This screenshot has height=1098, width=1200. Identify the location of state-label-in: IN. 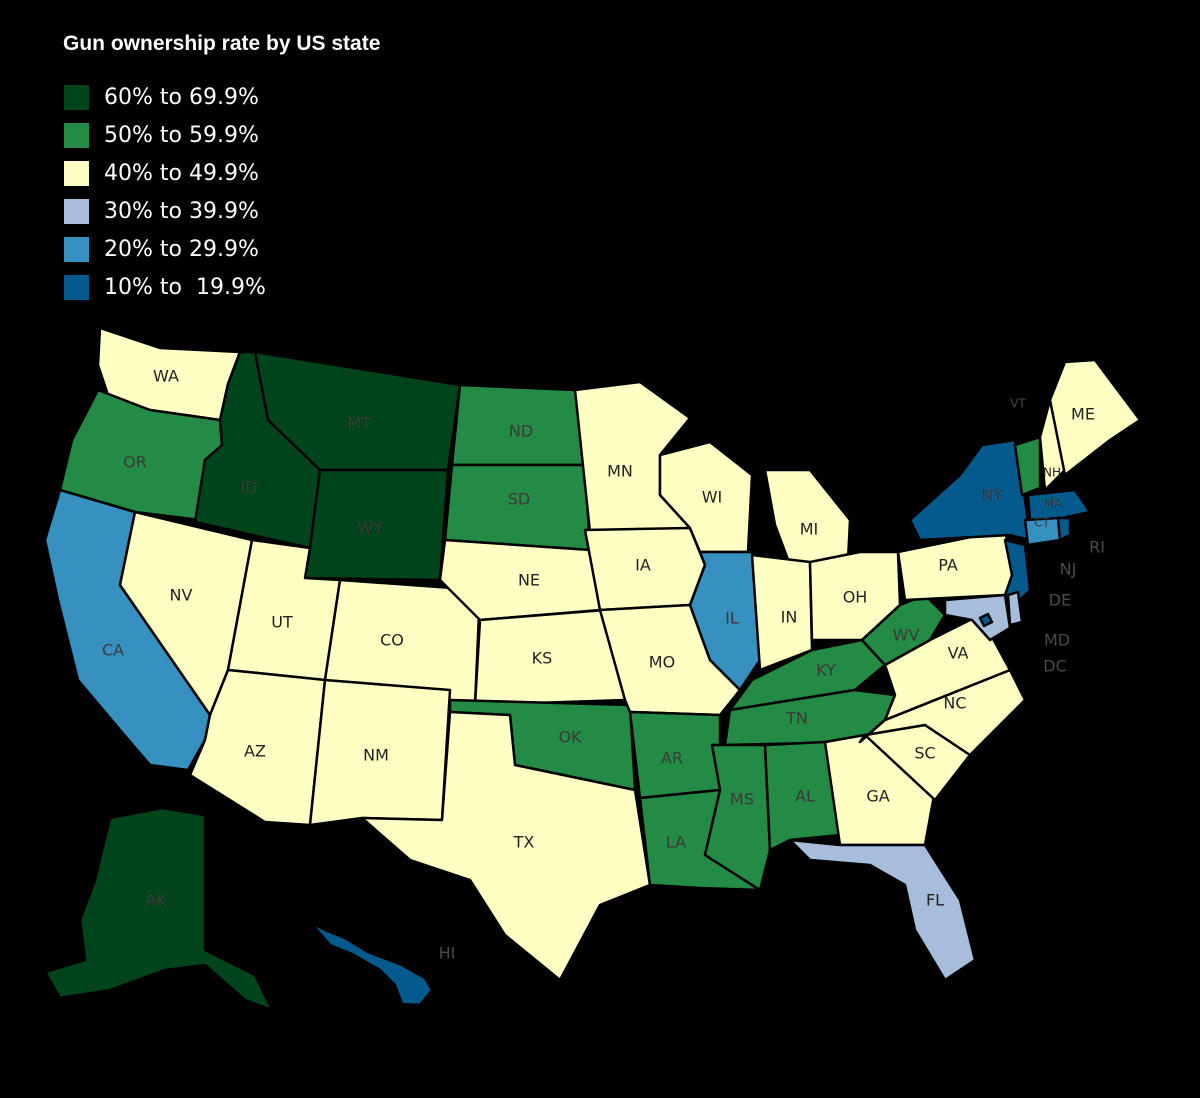
(789, 617).